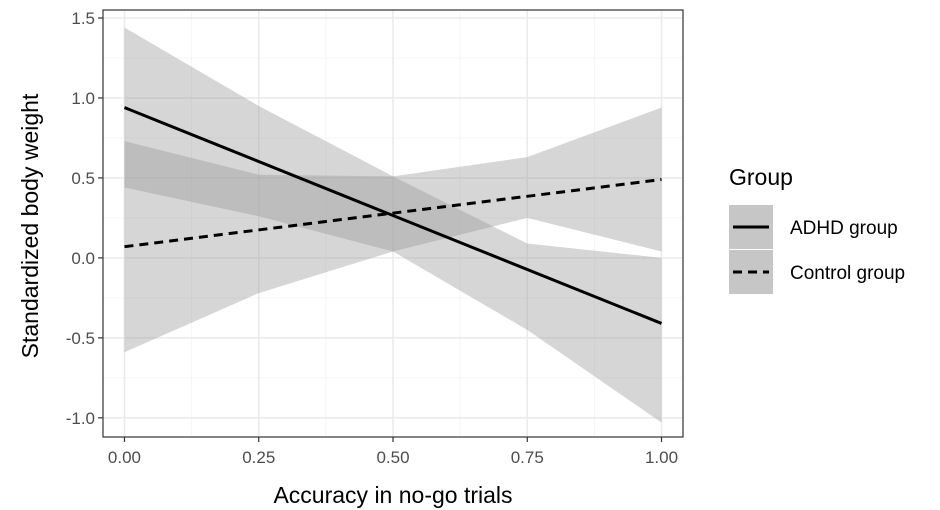 This screenshot has height=510, width=940. What do you see at coordinates (392, 457) in the screenshot?
I see `x-tick-label: 0.50` at bounding box center [392, 457].